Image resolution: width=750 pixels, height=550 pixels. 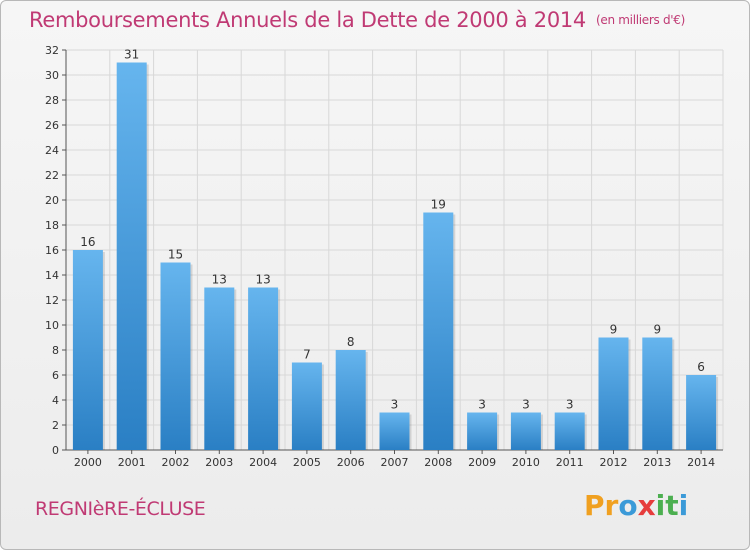 I want to click on y-tick-label: 2, so click(x=55, y=425).